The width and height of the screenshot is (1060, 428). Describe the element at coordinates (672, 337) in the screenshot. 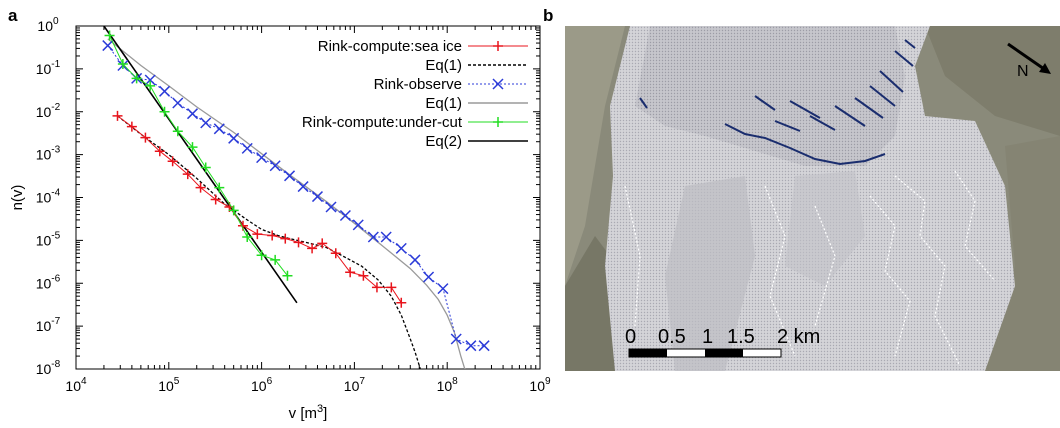

I see `scale-label-0-5: 0.5` at that location.